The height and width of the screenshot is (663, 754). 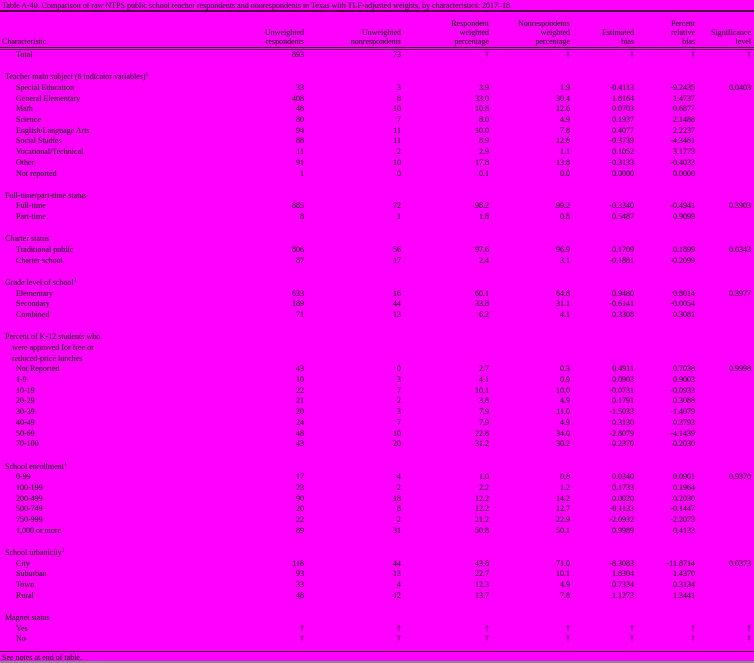 What do you see at coordinates (24, 109) in the screenshot?
I see `row-label: Math` at bounding box center [24, 109].